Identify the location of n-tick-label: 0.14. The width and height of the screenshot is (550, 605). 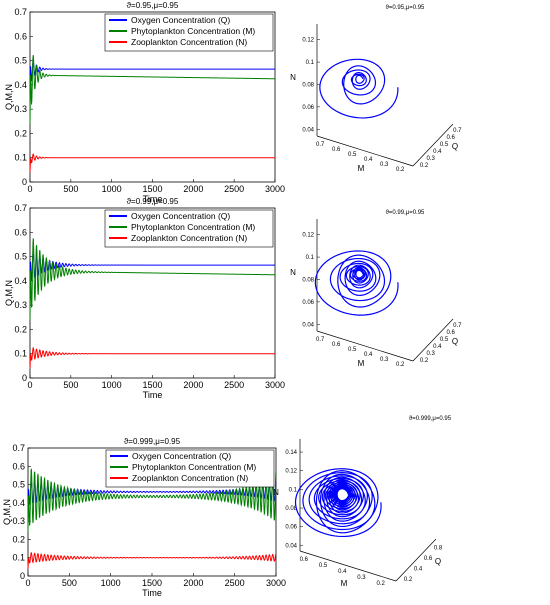
(291, 453).